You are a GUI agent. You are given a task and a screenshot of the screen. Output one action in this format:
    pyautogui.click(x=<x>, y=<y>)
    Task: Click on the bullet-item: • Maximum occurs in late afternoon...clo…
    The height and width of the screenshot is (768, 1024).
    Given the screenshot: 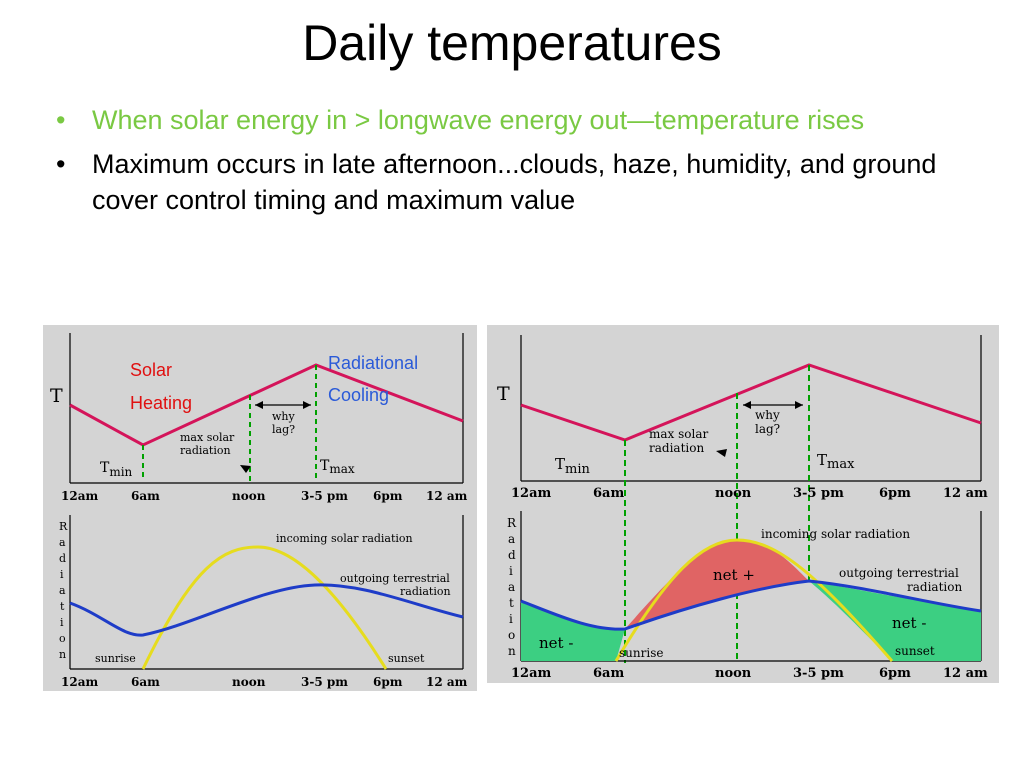 What is the action you would take?
    pyautogui.click(x=516, y=182)
    